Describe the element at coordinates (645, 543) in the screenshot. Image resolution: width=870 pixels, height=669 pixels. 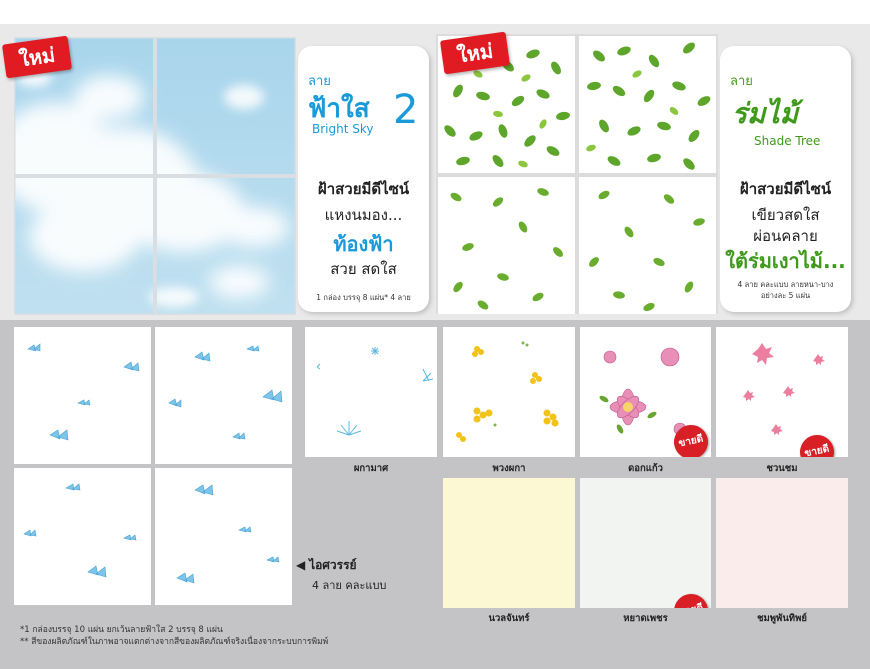
I see `solid-tile-yatphet: ขายดี` at that location.